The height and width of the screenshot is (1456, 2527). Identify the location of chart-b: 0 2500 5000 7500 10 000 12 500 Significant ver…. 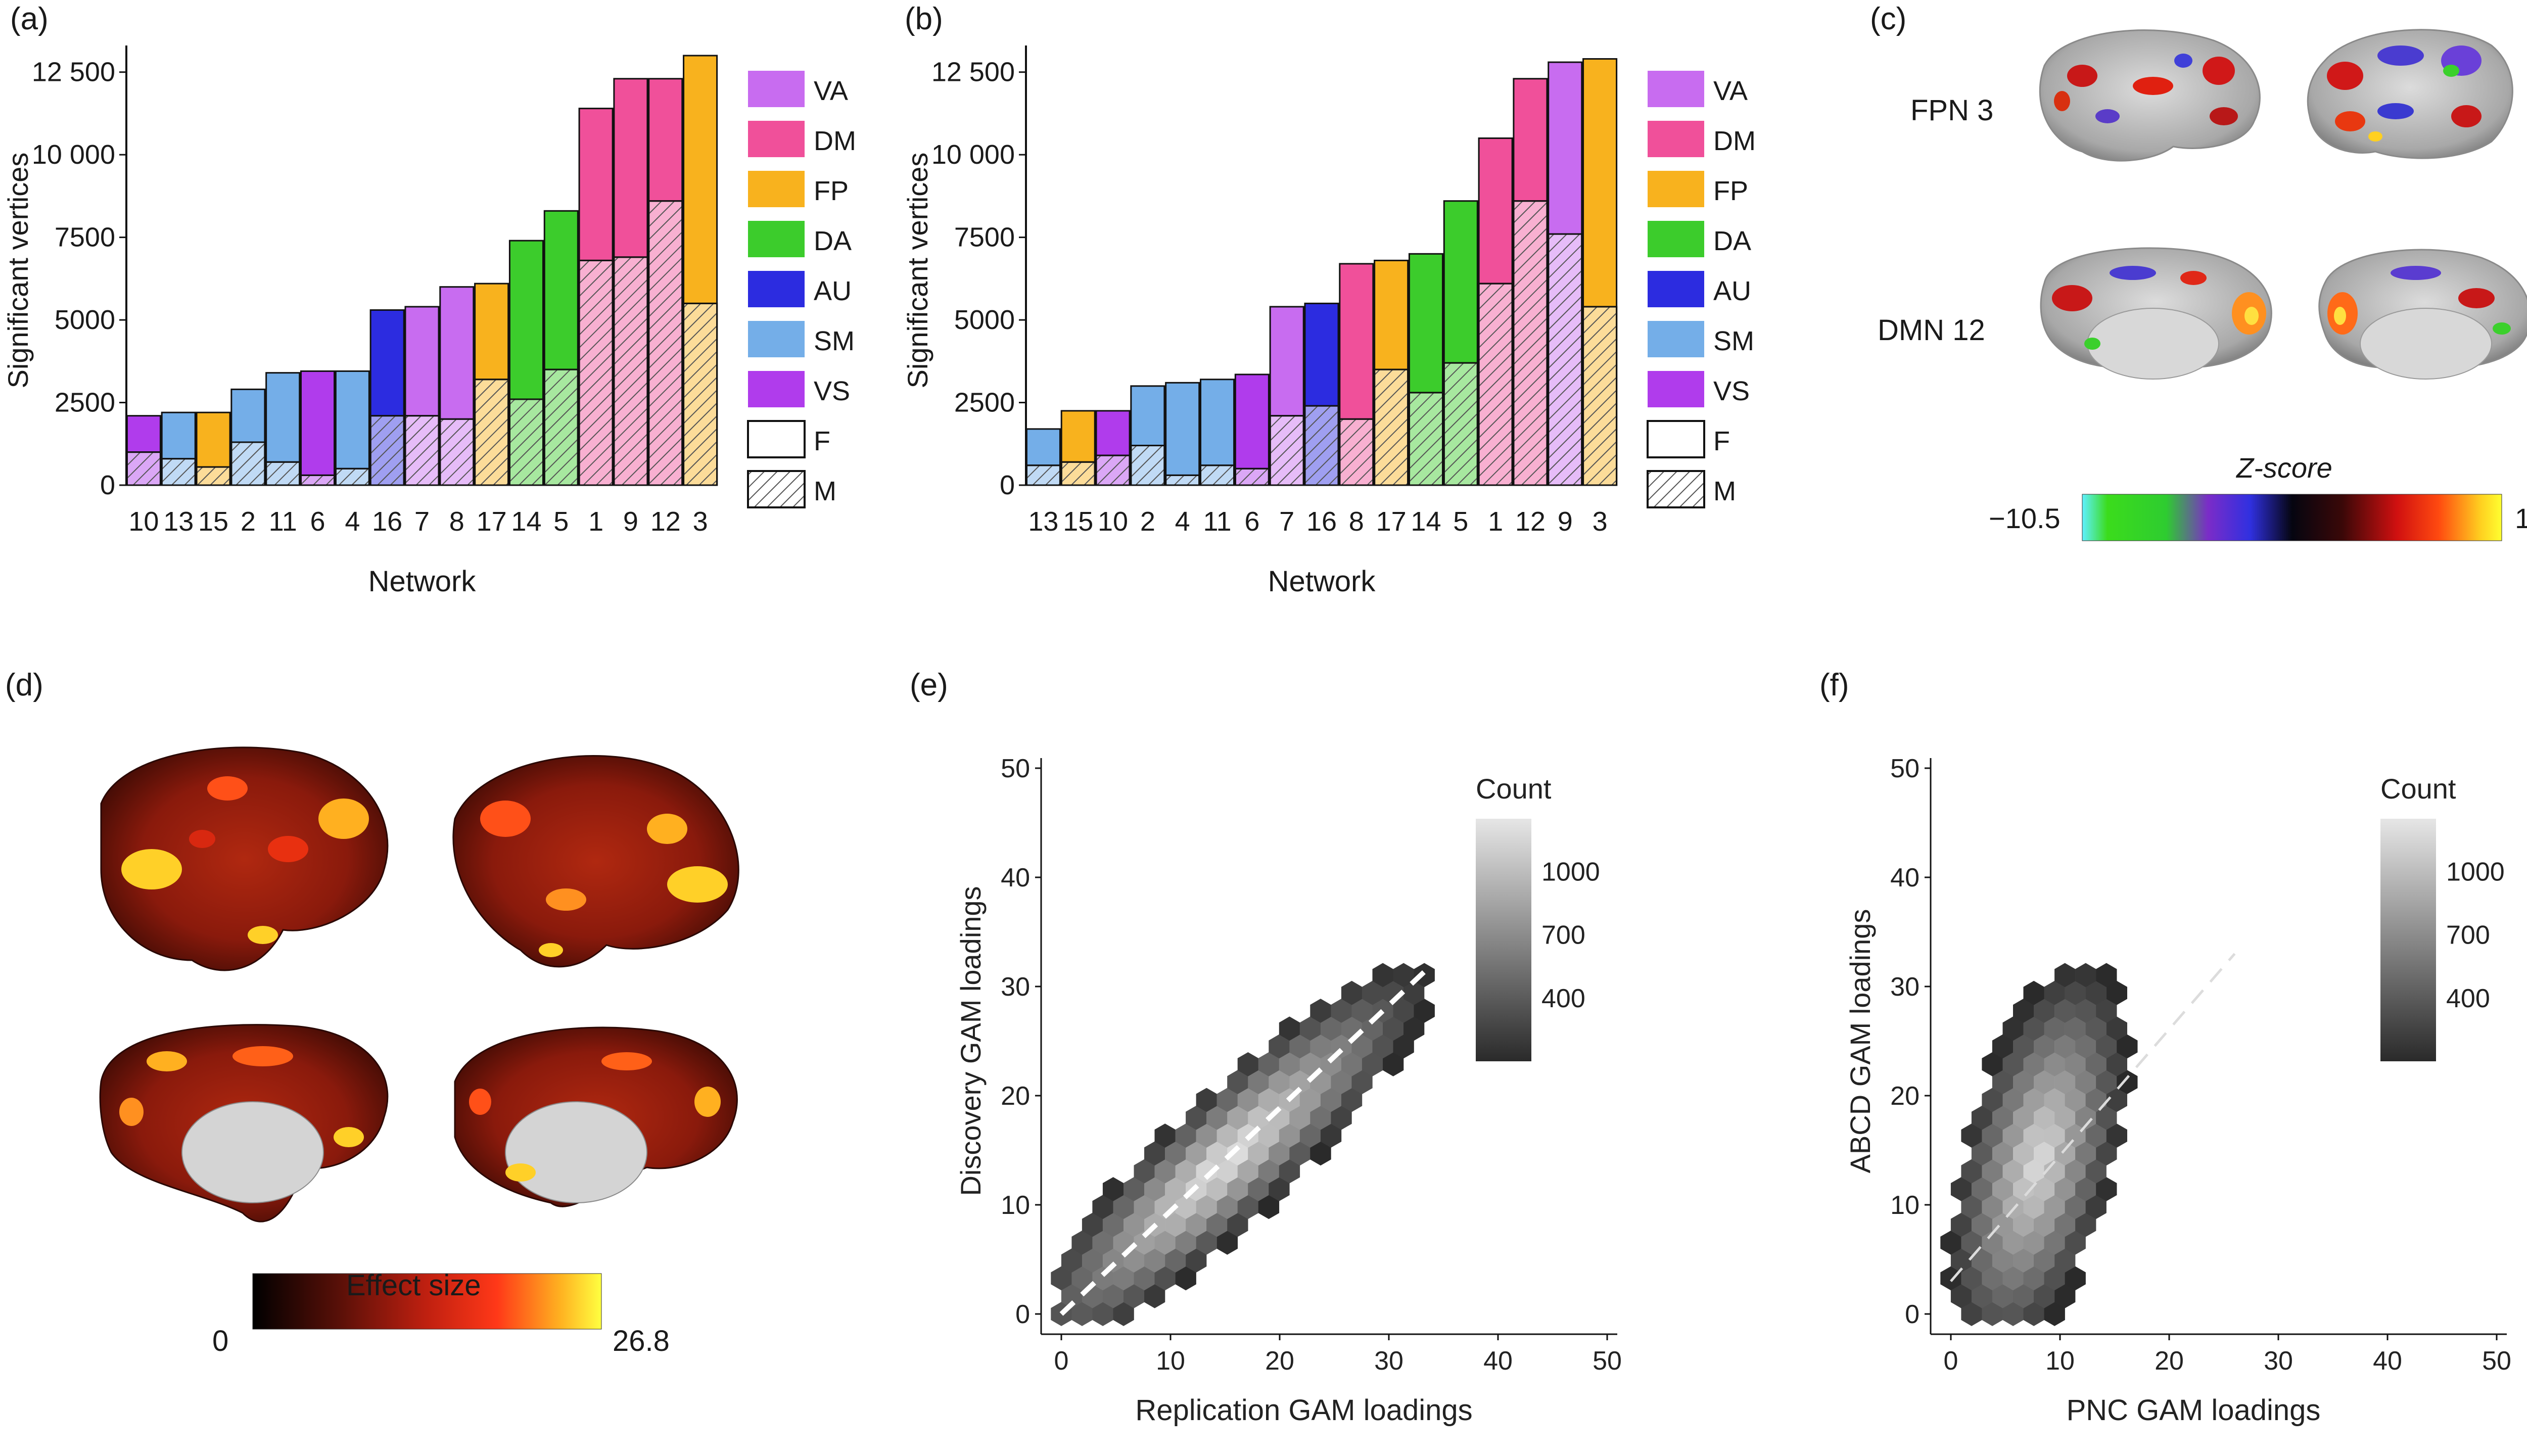
(1329, 321).